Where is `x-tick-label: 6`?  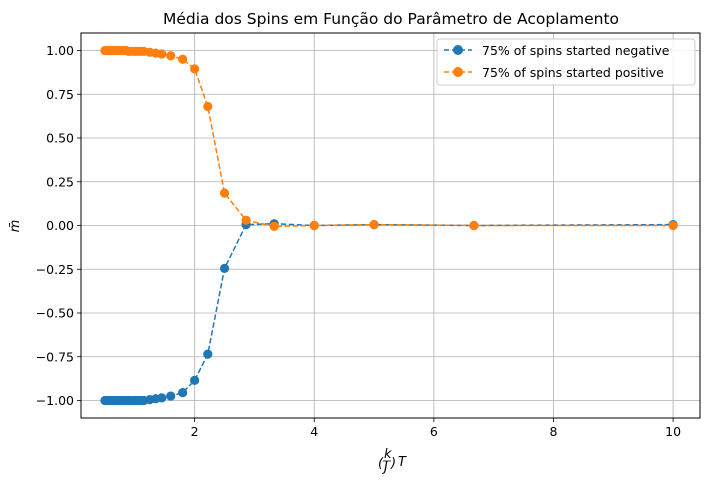 x-tick-label: 6 is located at coordinates (434, 431).